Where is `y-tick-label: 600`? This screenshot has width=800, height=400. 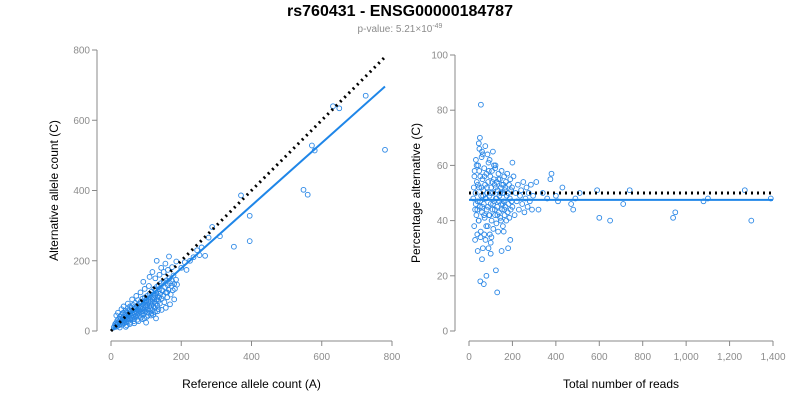
y-tick-label: 600 is located at coordinates (81, 121).